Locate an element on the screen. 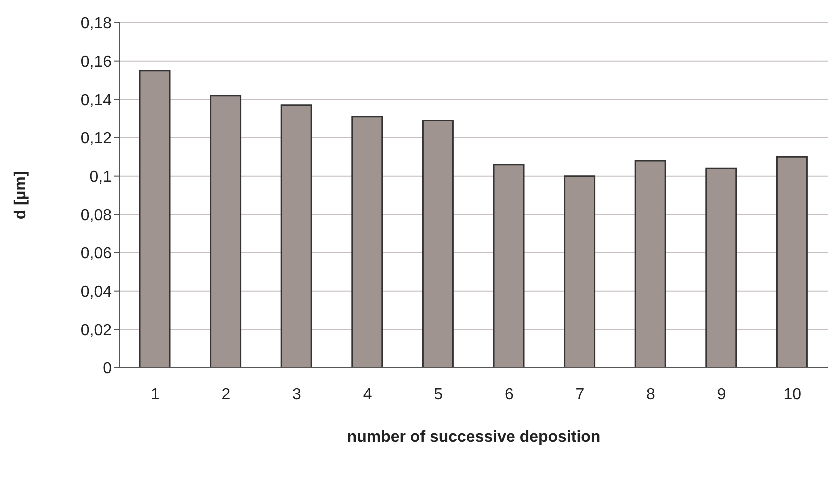 This screenshot has width=828, height=488. y-tick-label: 0,18 is located at coordinates (96, 24).